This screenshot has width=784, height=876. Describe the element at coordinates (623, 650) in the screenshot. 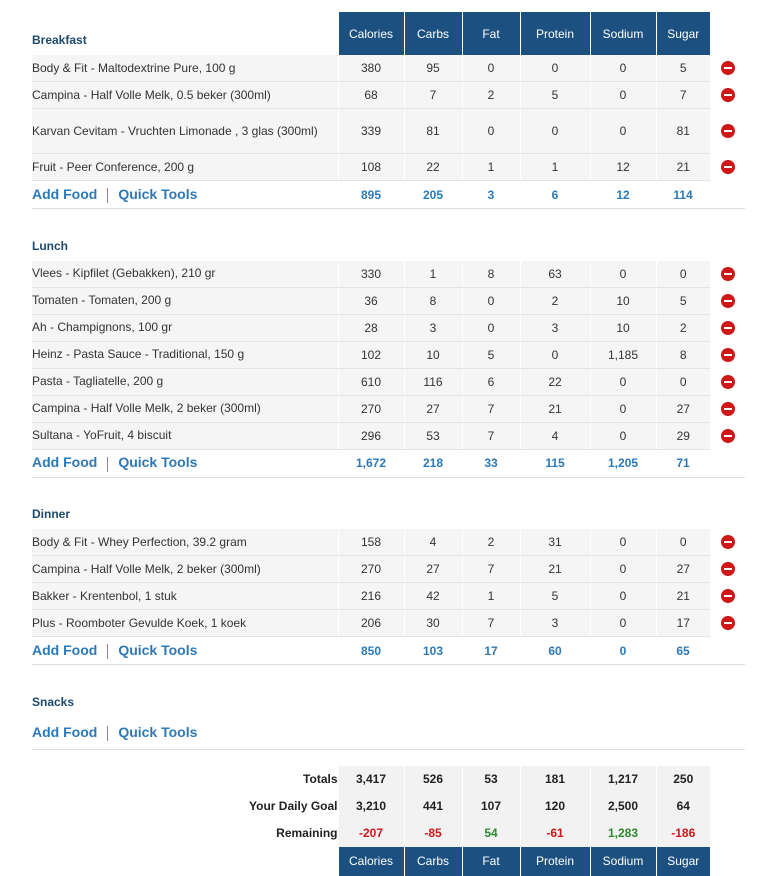

I see `dinner-total-sodium: 0` at that location.